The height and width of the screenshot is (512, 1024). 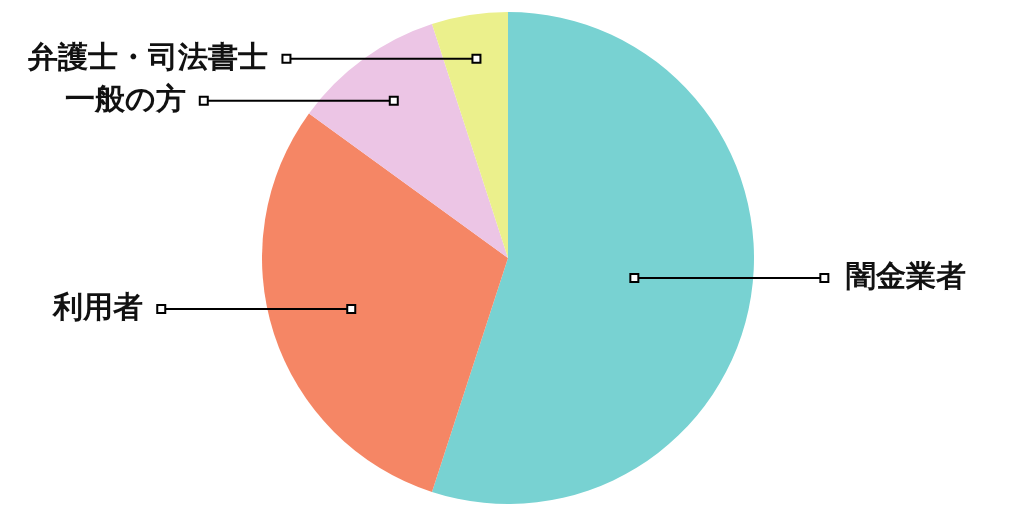 I want to click on slice-label: 一般の方, so click(x=125, y=98).